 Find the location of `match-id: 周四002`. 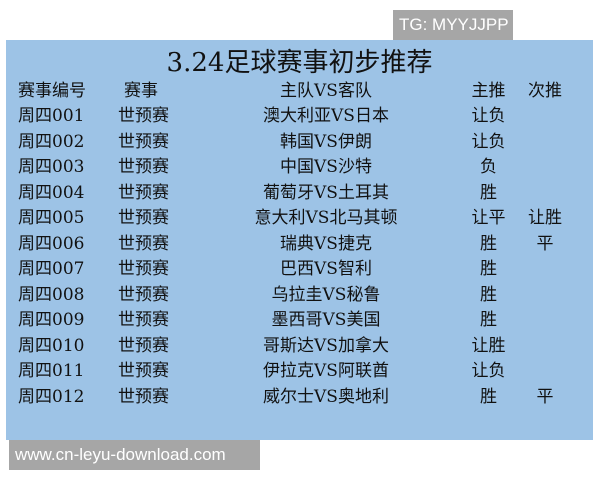

match-id: 周四002 is located at coordinates (51, 141).